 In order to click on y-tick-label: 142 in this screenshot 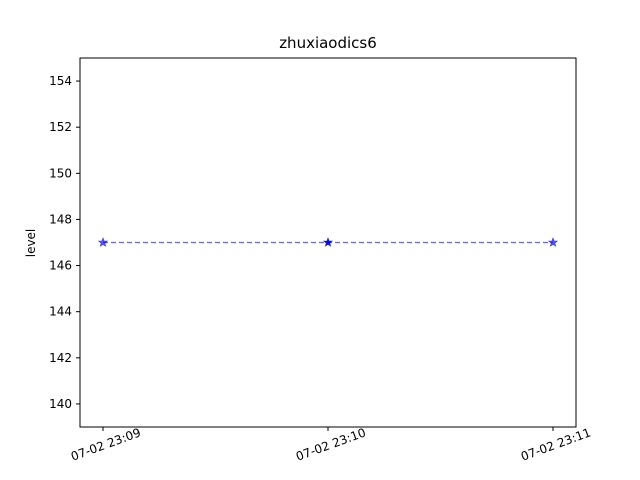, I will do `click(60, 358)`.